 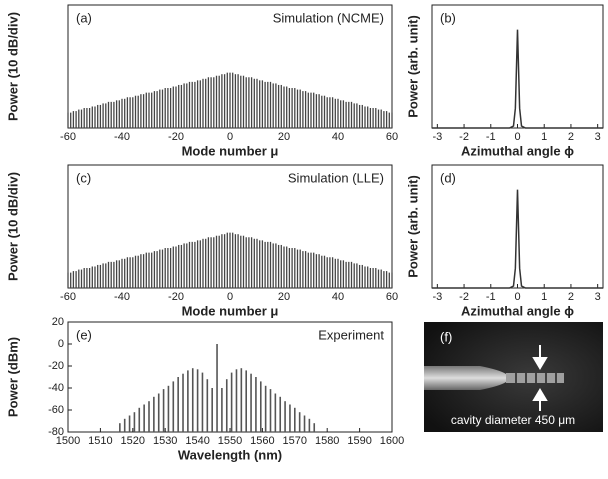 I want to click on panel-label: (f), so click(x=446, y=336).